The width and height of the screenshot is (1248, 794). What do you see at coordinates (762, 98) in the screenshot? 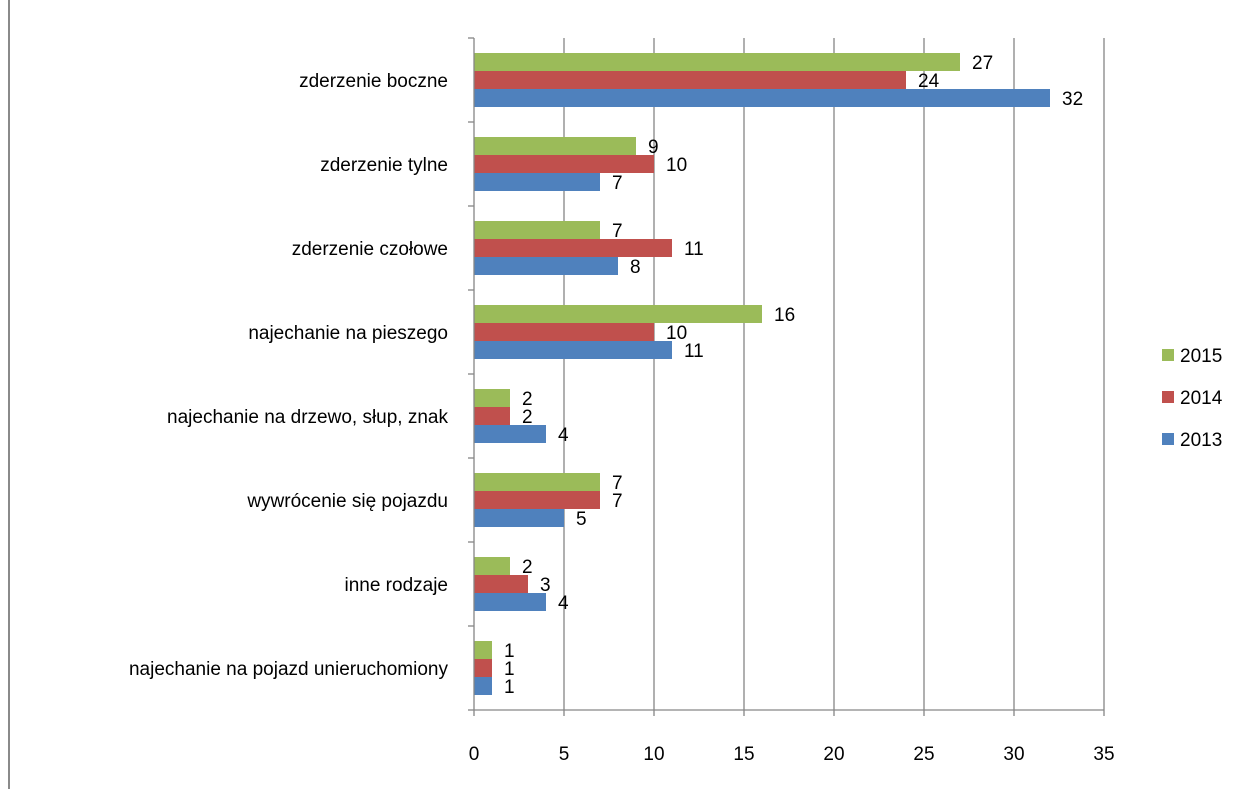
I see `bar-2013-zderzenie-boczne` at bounding box center [762, 98].